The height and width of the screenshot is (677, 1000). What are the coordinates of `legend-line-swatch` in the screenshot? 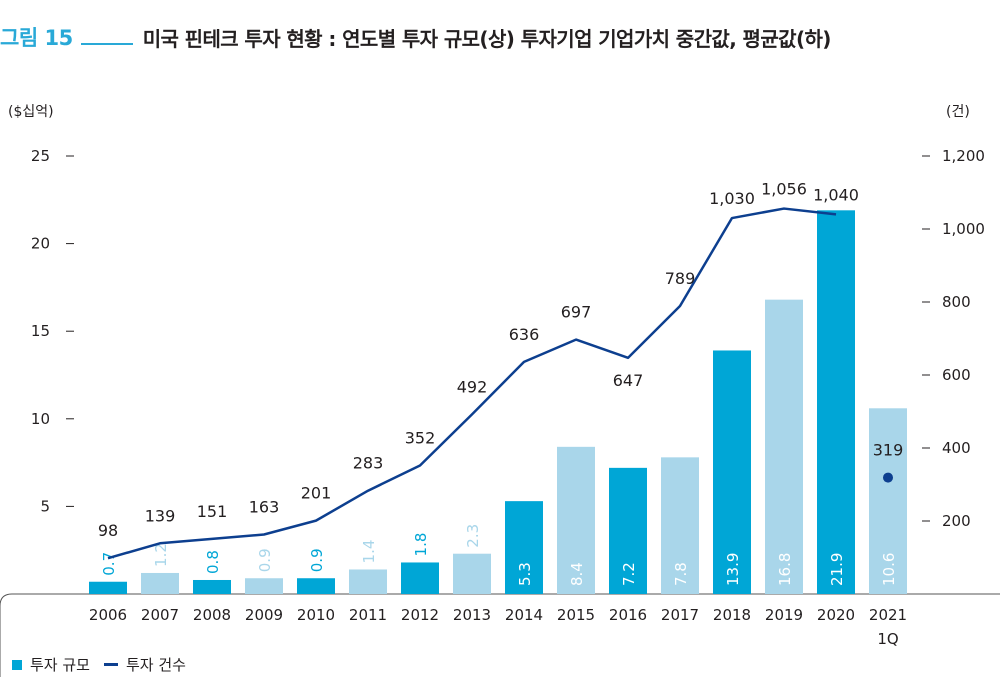 It's located at (110, 664).